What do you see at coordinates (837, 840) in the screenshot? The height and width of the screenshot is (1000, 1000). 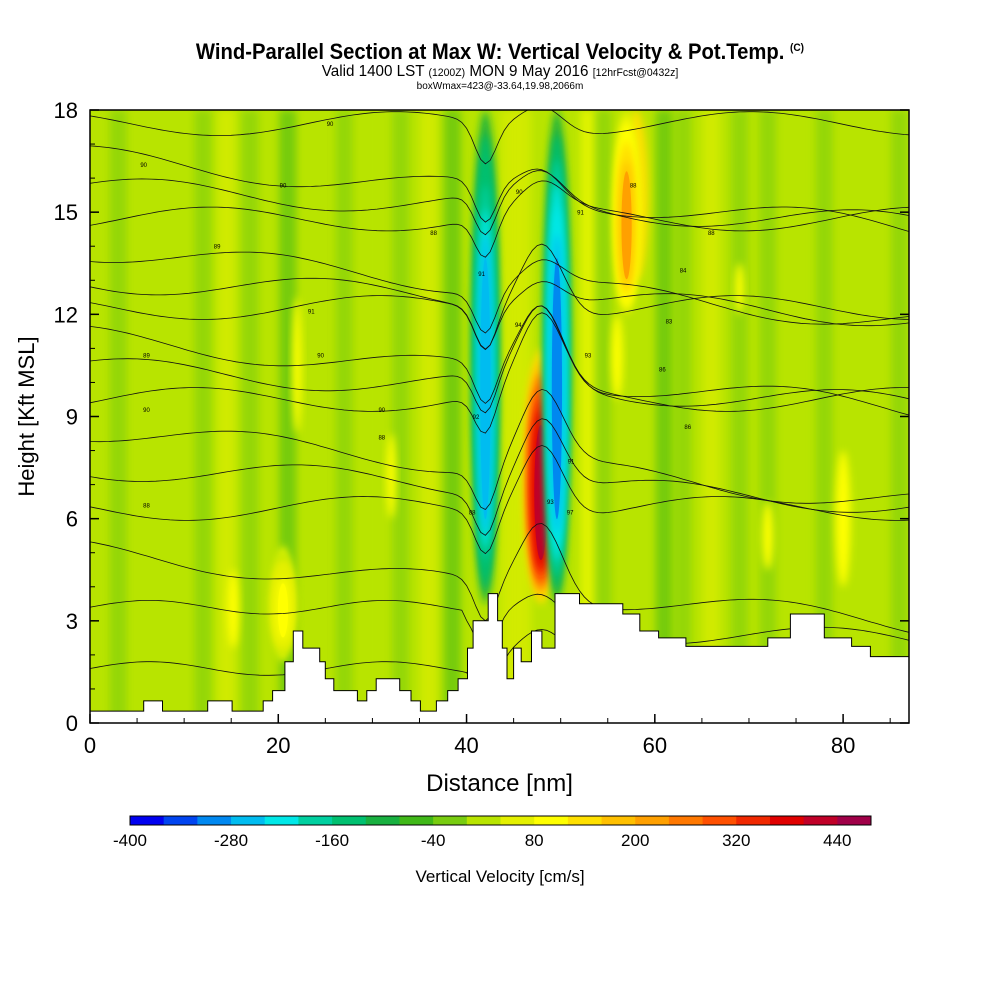 I see `colorbar-tick-label: 440` at bounding box center [837, 840].